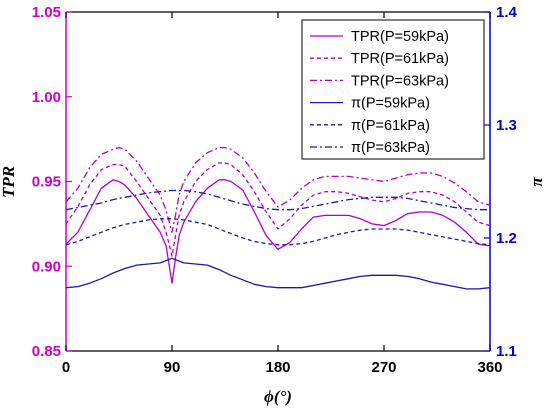 The width and height of the screenshot is (550, 411). I want to click on x-tick-label: 360, so click(489, 367).